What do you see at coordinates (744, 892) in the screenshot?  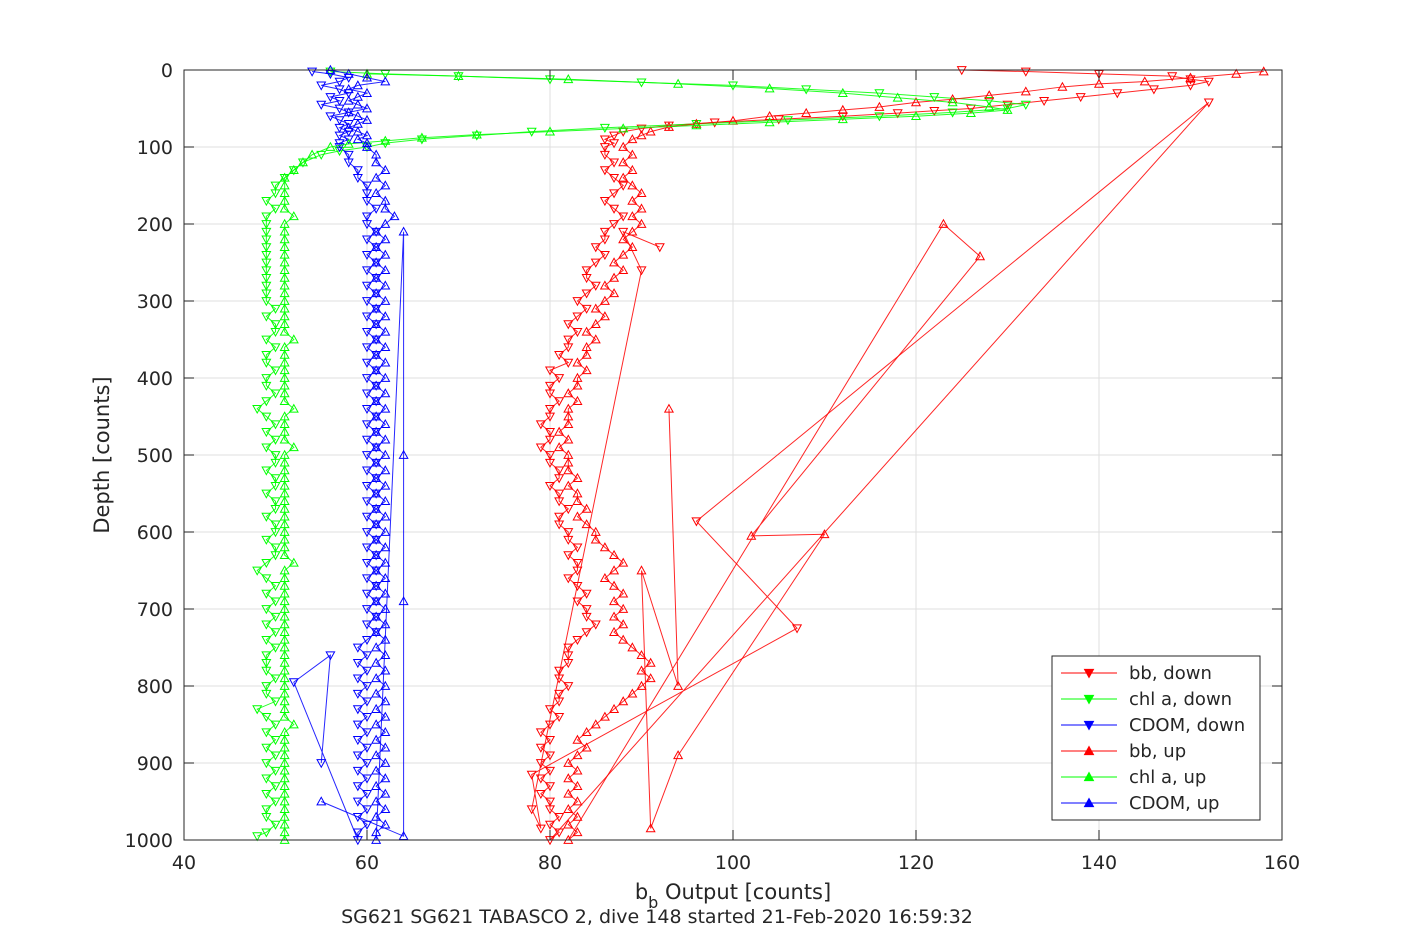 I see `x-axis-title-rest: Output [counts]` at bounding box center [744, 892].